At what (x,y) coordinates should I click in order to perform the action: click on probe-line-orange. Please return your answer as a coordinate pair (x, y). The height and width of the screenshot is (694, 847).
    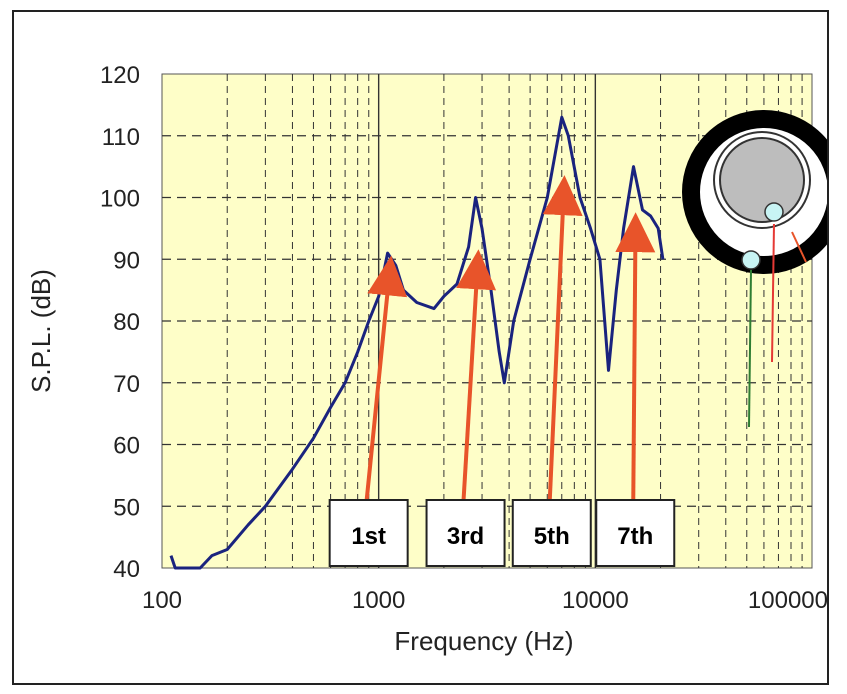
    Looking at the image, I should click on (799, 247).